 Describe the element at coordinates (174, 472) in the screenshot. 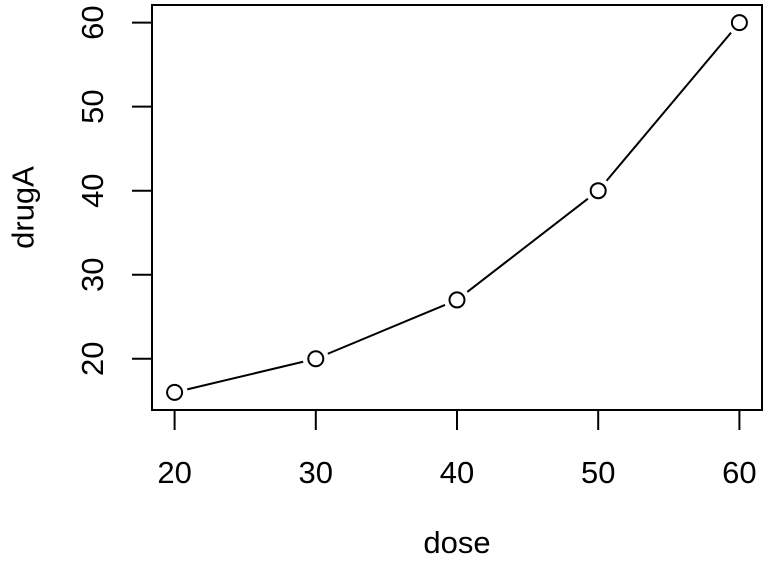

I see `x-tick-label: 20` at that location.